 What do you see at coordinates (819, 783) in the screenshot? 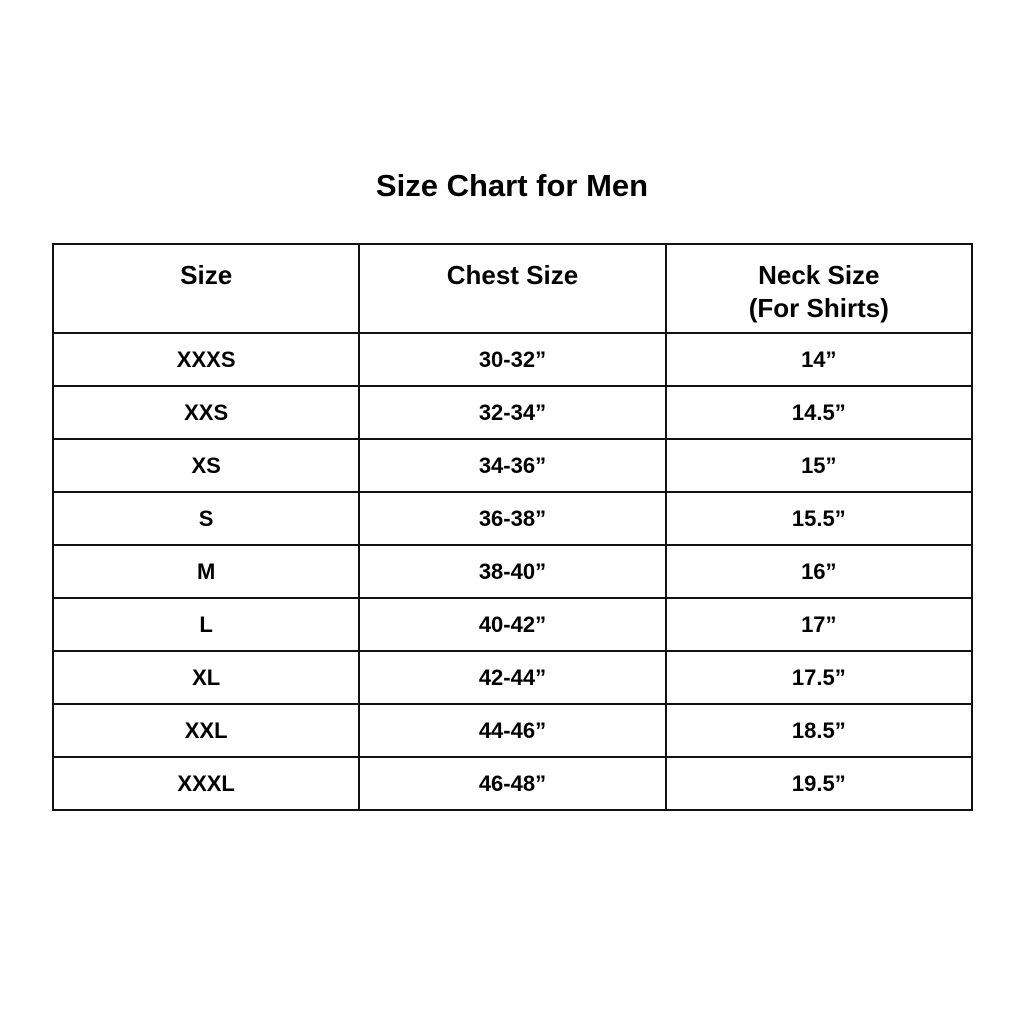
I see `cell-neck: 19.5”` at bounding box center [819, 783].